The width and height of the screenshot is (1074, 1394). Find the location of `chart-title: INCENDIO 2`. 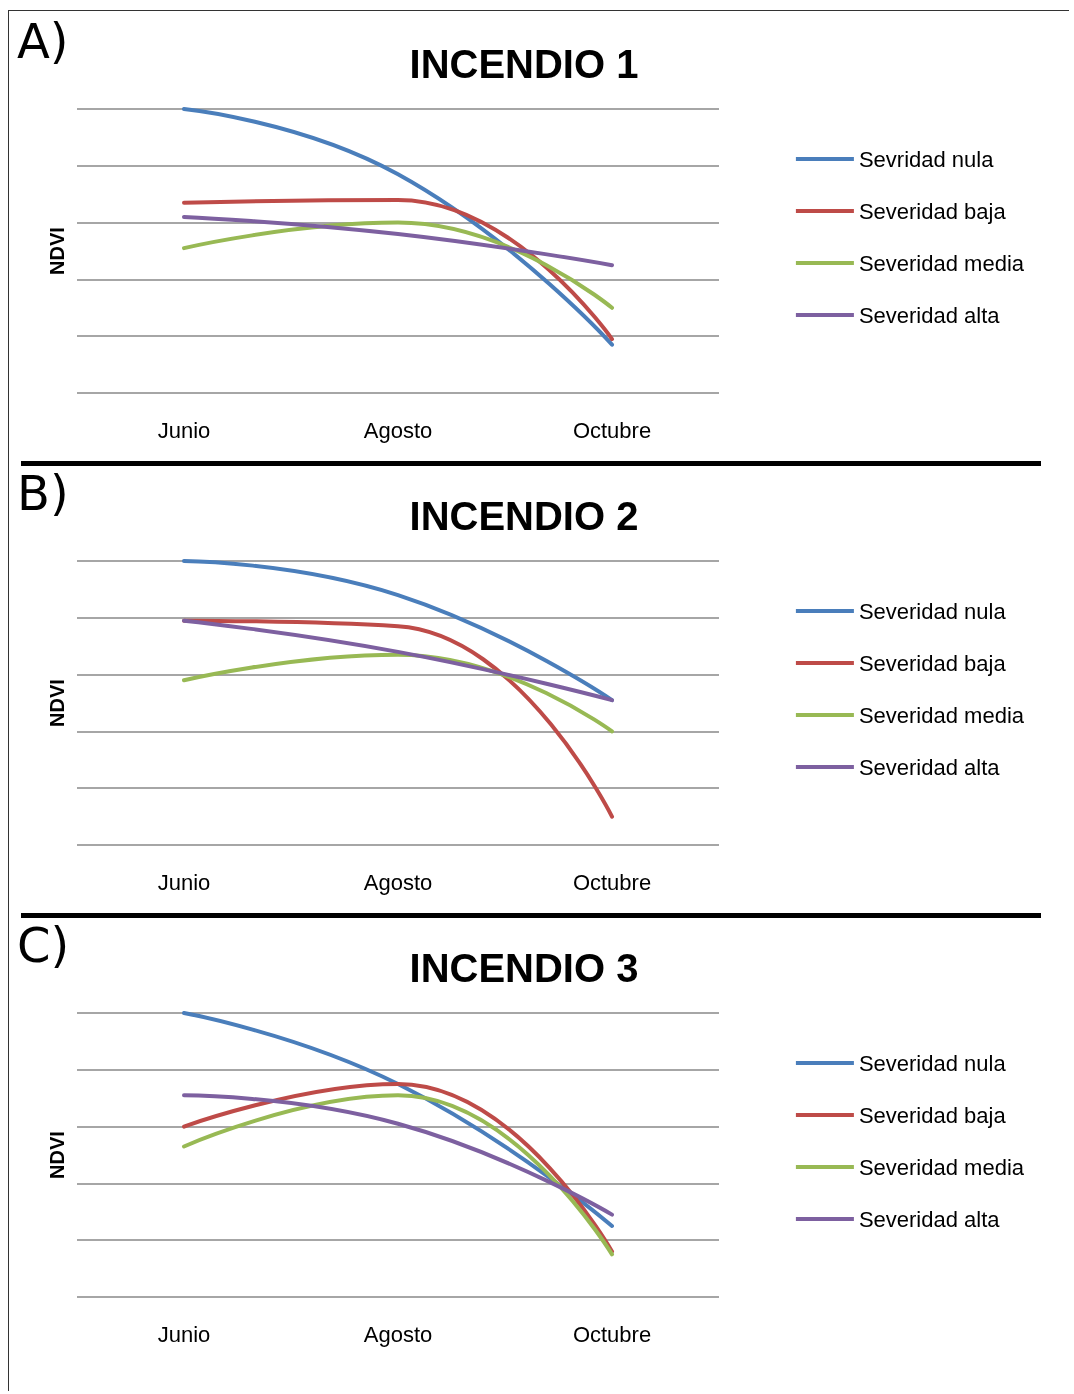

chart-title: INCENDIO 2 is located at coordinates (524, 516).